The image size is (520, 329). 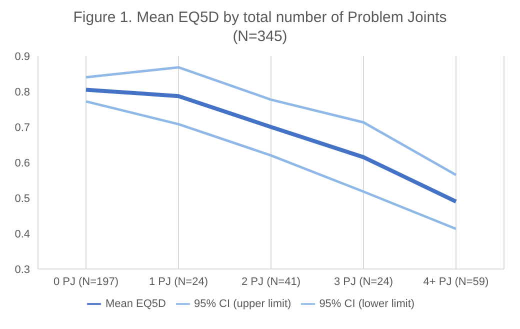 I want to click on x-tick-label: 3 PJ (N=24), so click(x=363, y=282).